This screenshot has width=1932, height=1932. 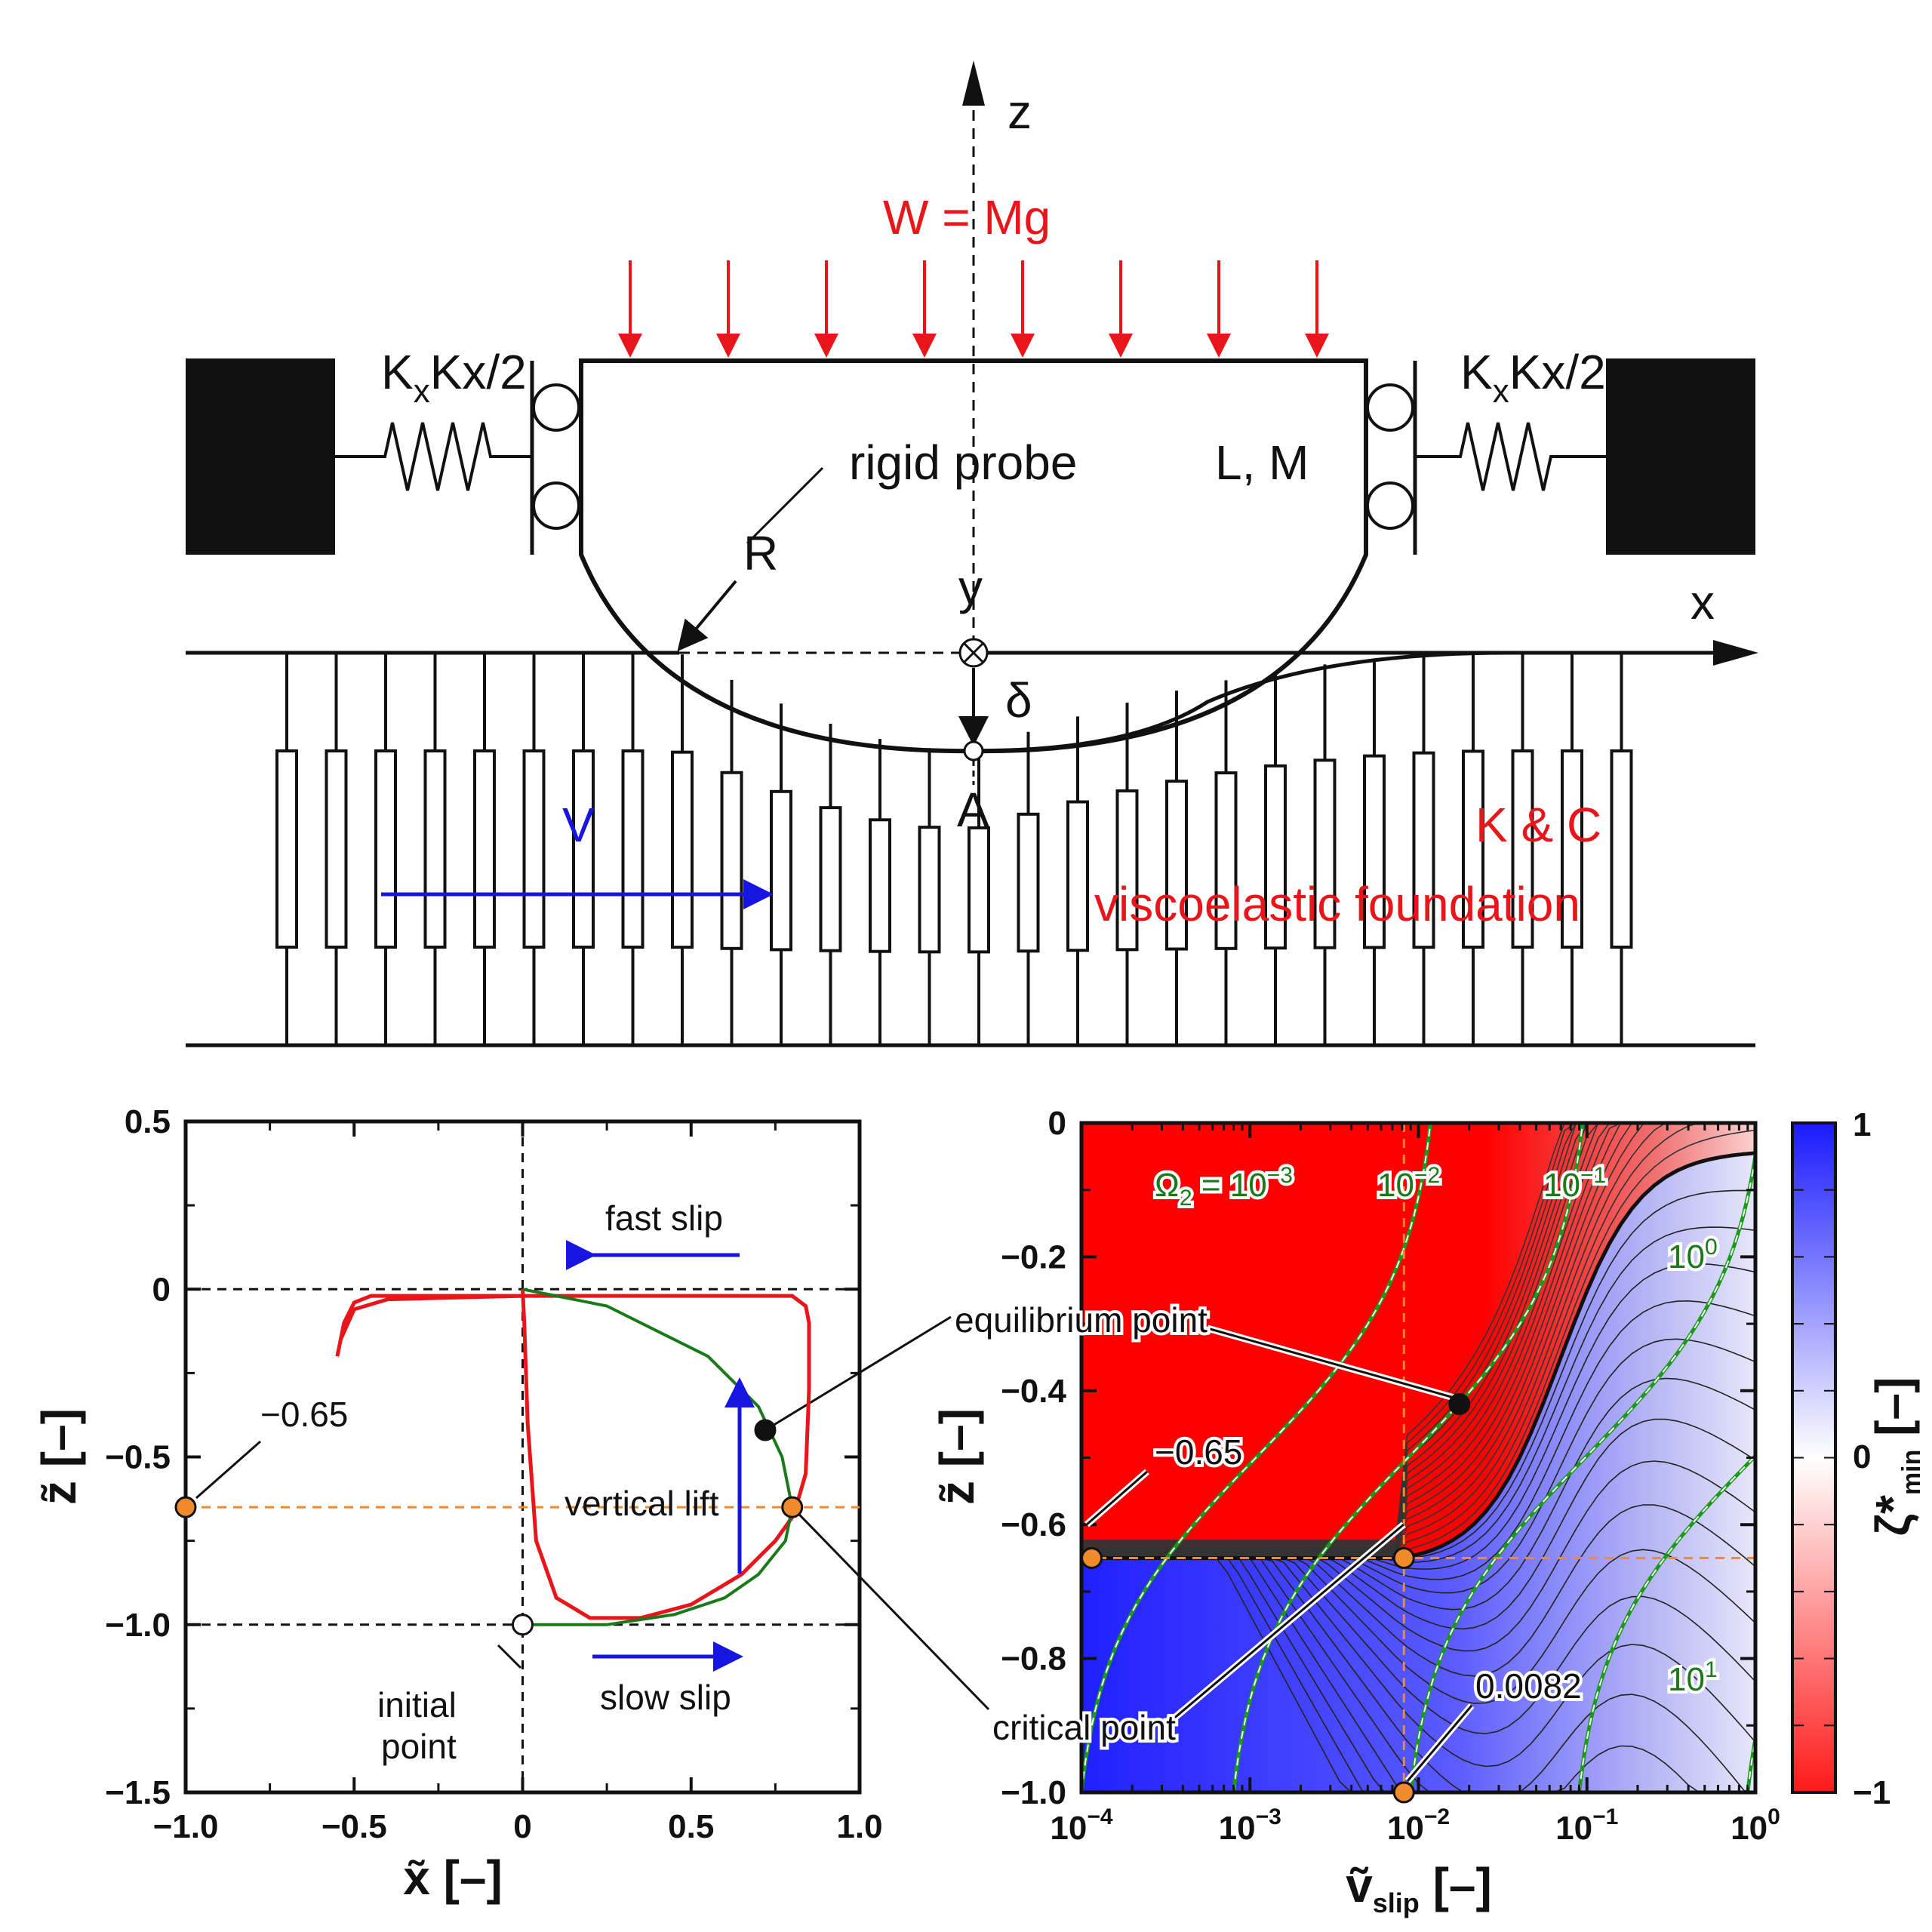 I want to click on left-edge-critical-point, so click(x=185, y=1507).